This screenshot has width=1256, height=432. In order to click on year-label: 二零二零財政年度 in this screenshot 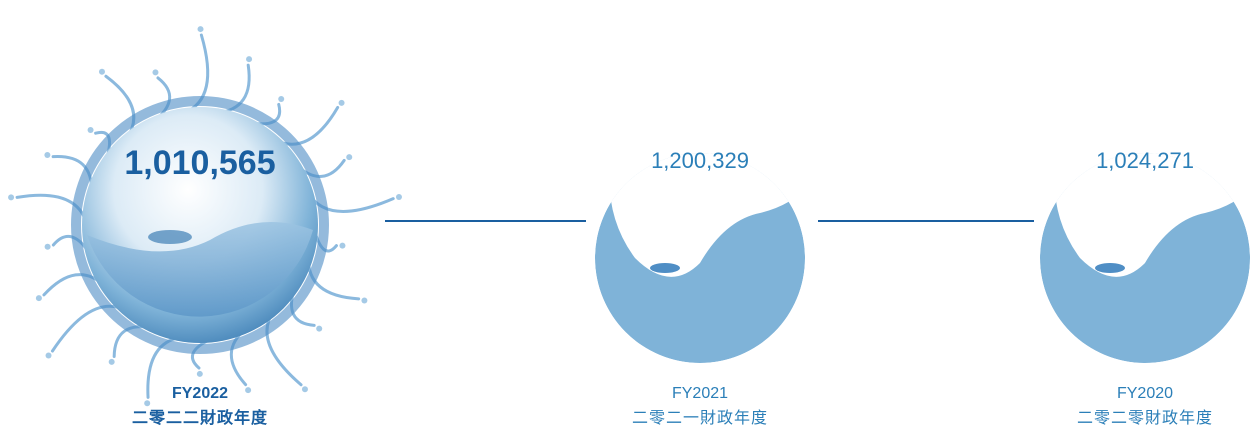, I will do `click(1145, 418)`.